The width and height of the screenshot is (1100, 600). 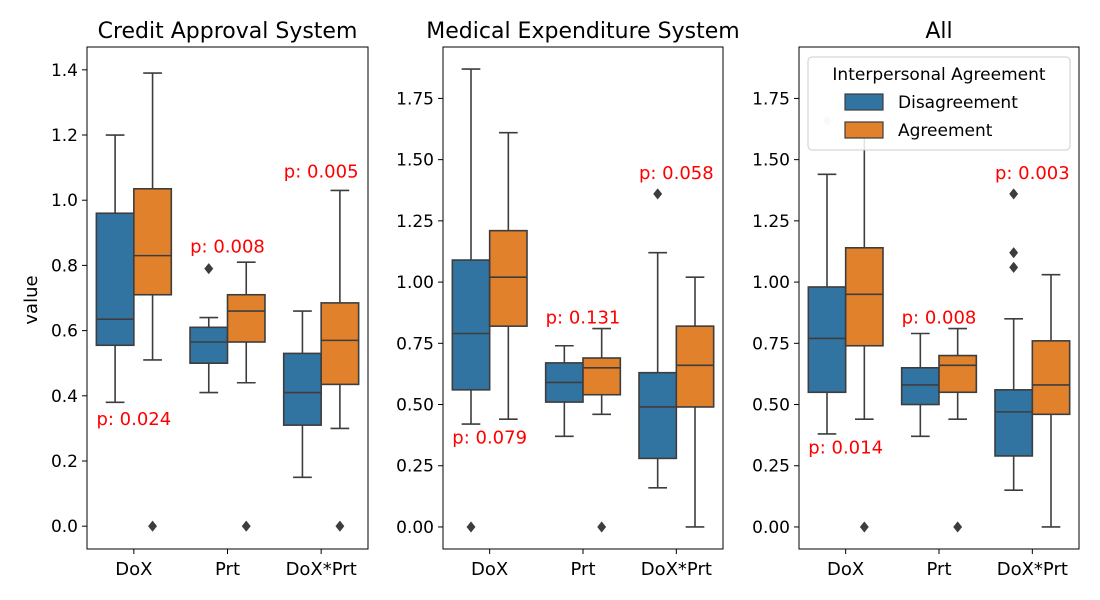 I want to click on legend-swatch-agreement, so click(x=864, y=130).